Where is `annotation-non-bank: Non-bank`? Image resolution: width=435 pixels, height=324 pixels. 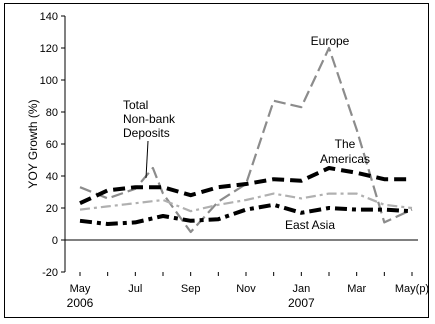 annotation-non-bank: Non-bank is located at coordinates (149, 119).